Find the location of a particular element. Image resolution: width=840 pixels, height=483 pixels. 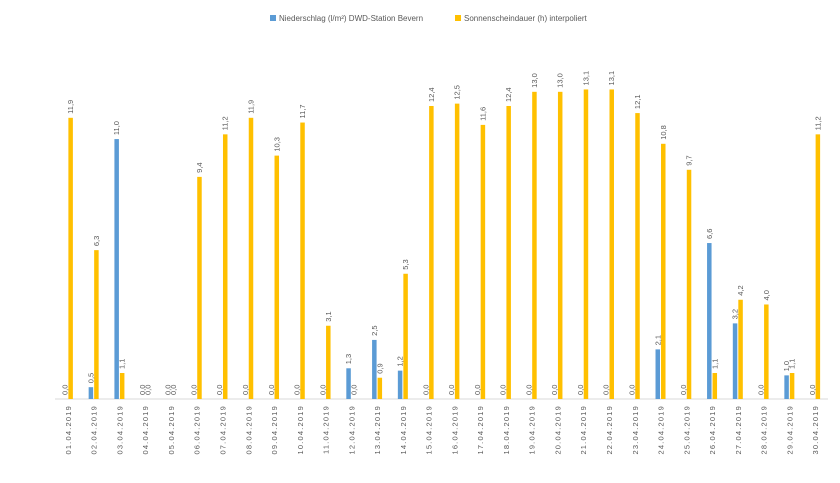

legend-label-0: Niederschlag (l/m²) DWD-Station Bevern is located at coordinates (351, 18).